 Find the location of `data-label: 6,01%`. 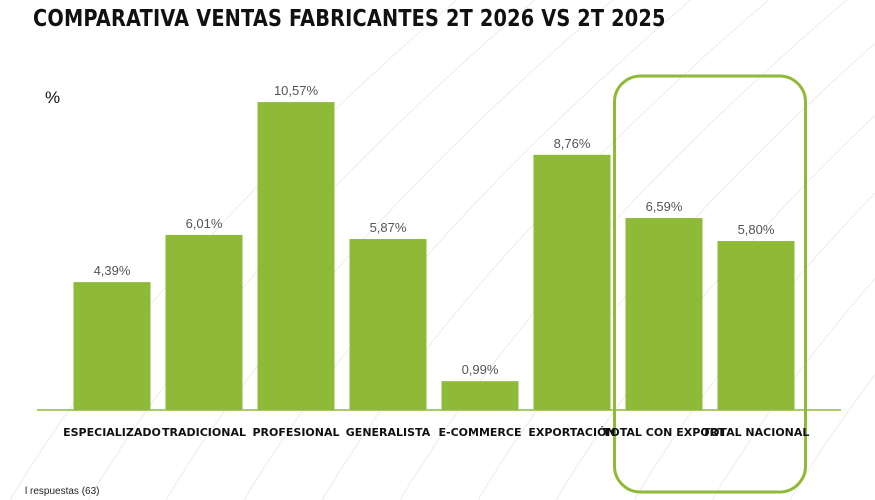

data-label: 6,01% is located at coordinates (204, 223).